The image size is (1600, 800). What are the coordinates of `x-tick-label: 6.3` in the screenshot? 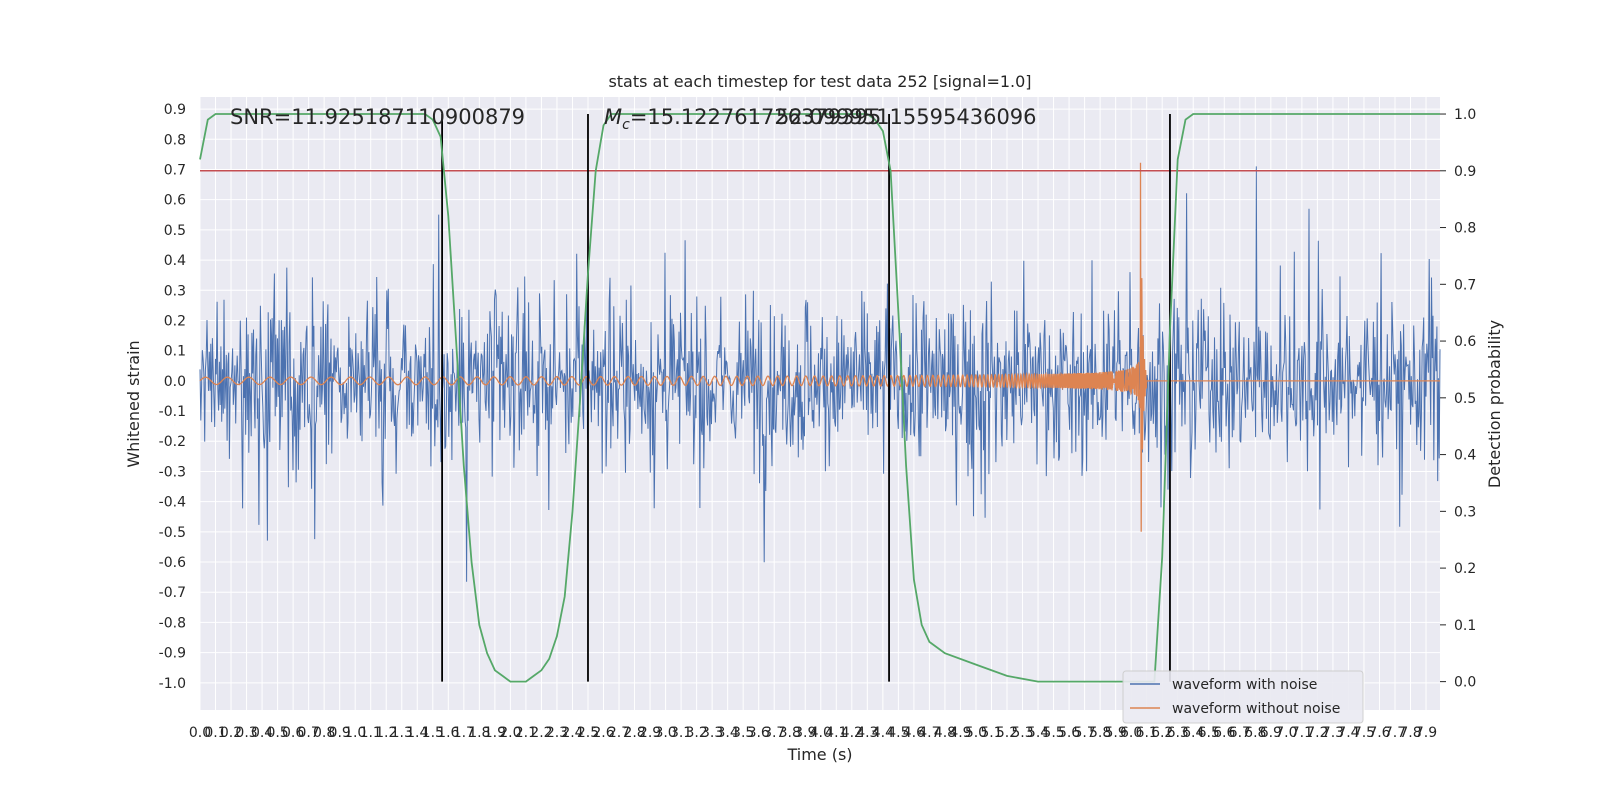 It's located at (1178, 733).